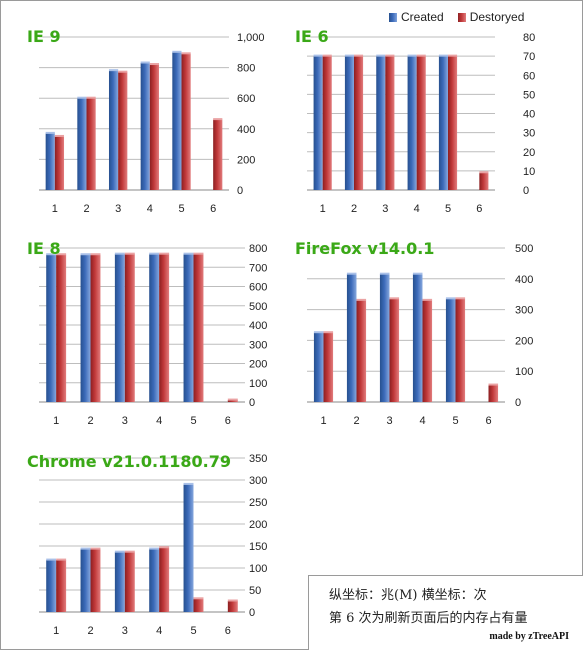 The image size is (583, 668). I want to click on chart-ie9: 0 200 400 600 800 1,000 1 2 3 4 5 6 IE 9, so click(146, 121).